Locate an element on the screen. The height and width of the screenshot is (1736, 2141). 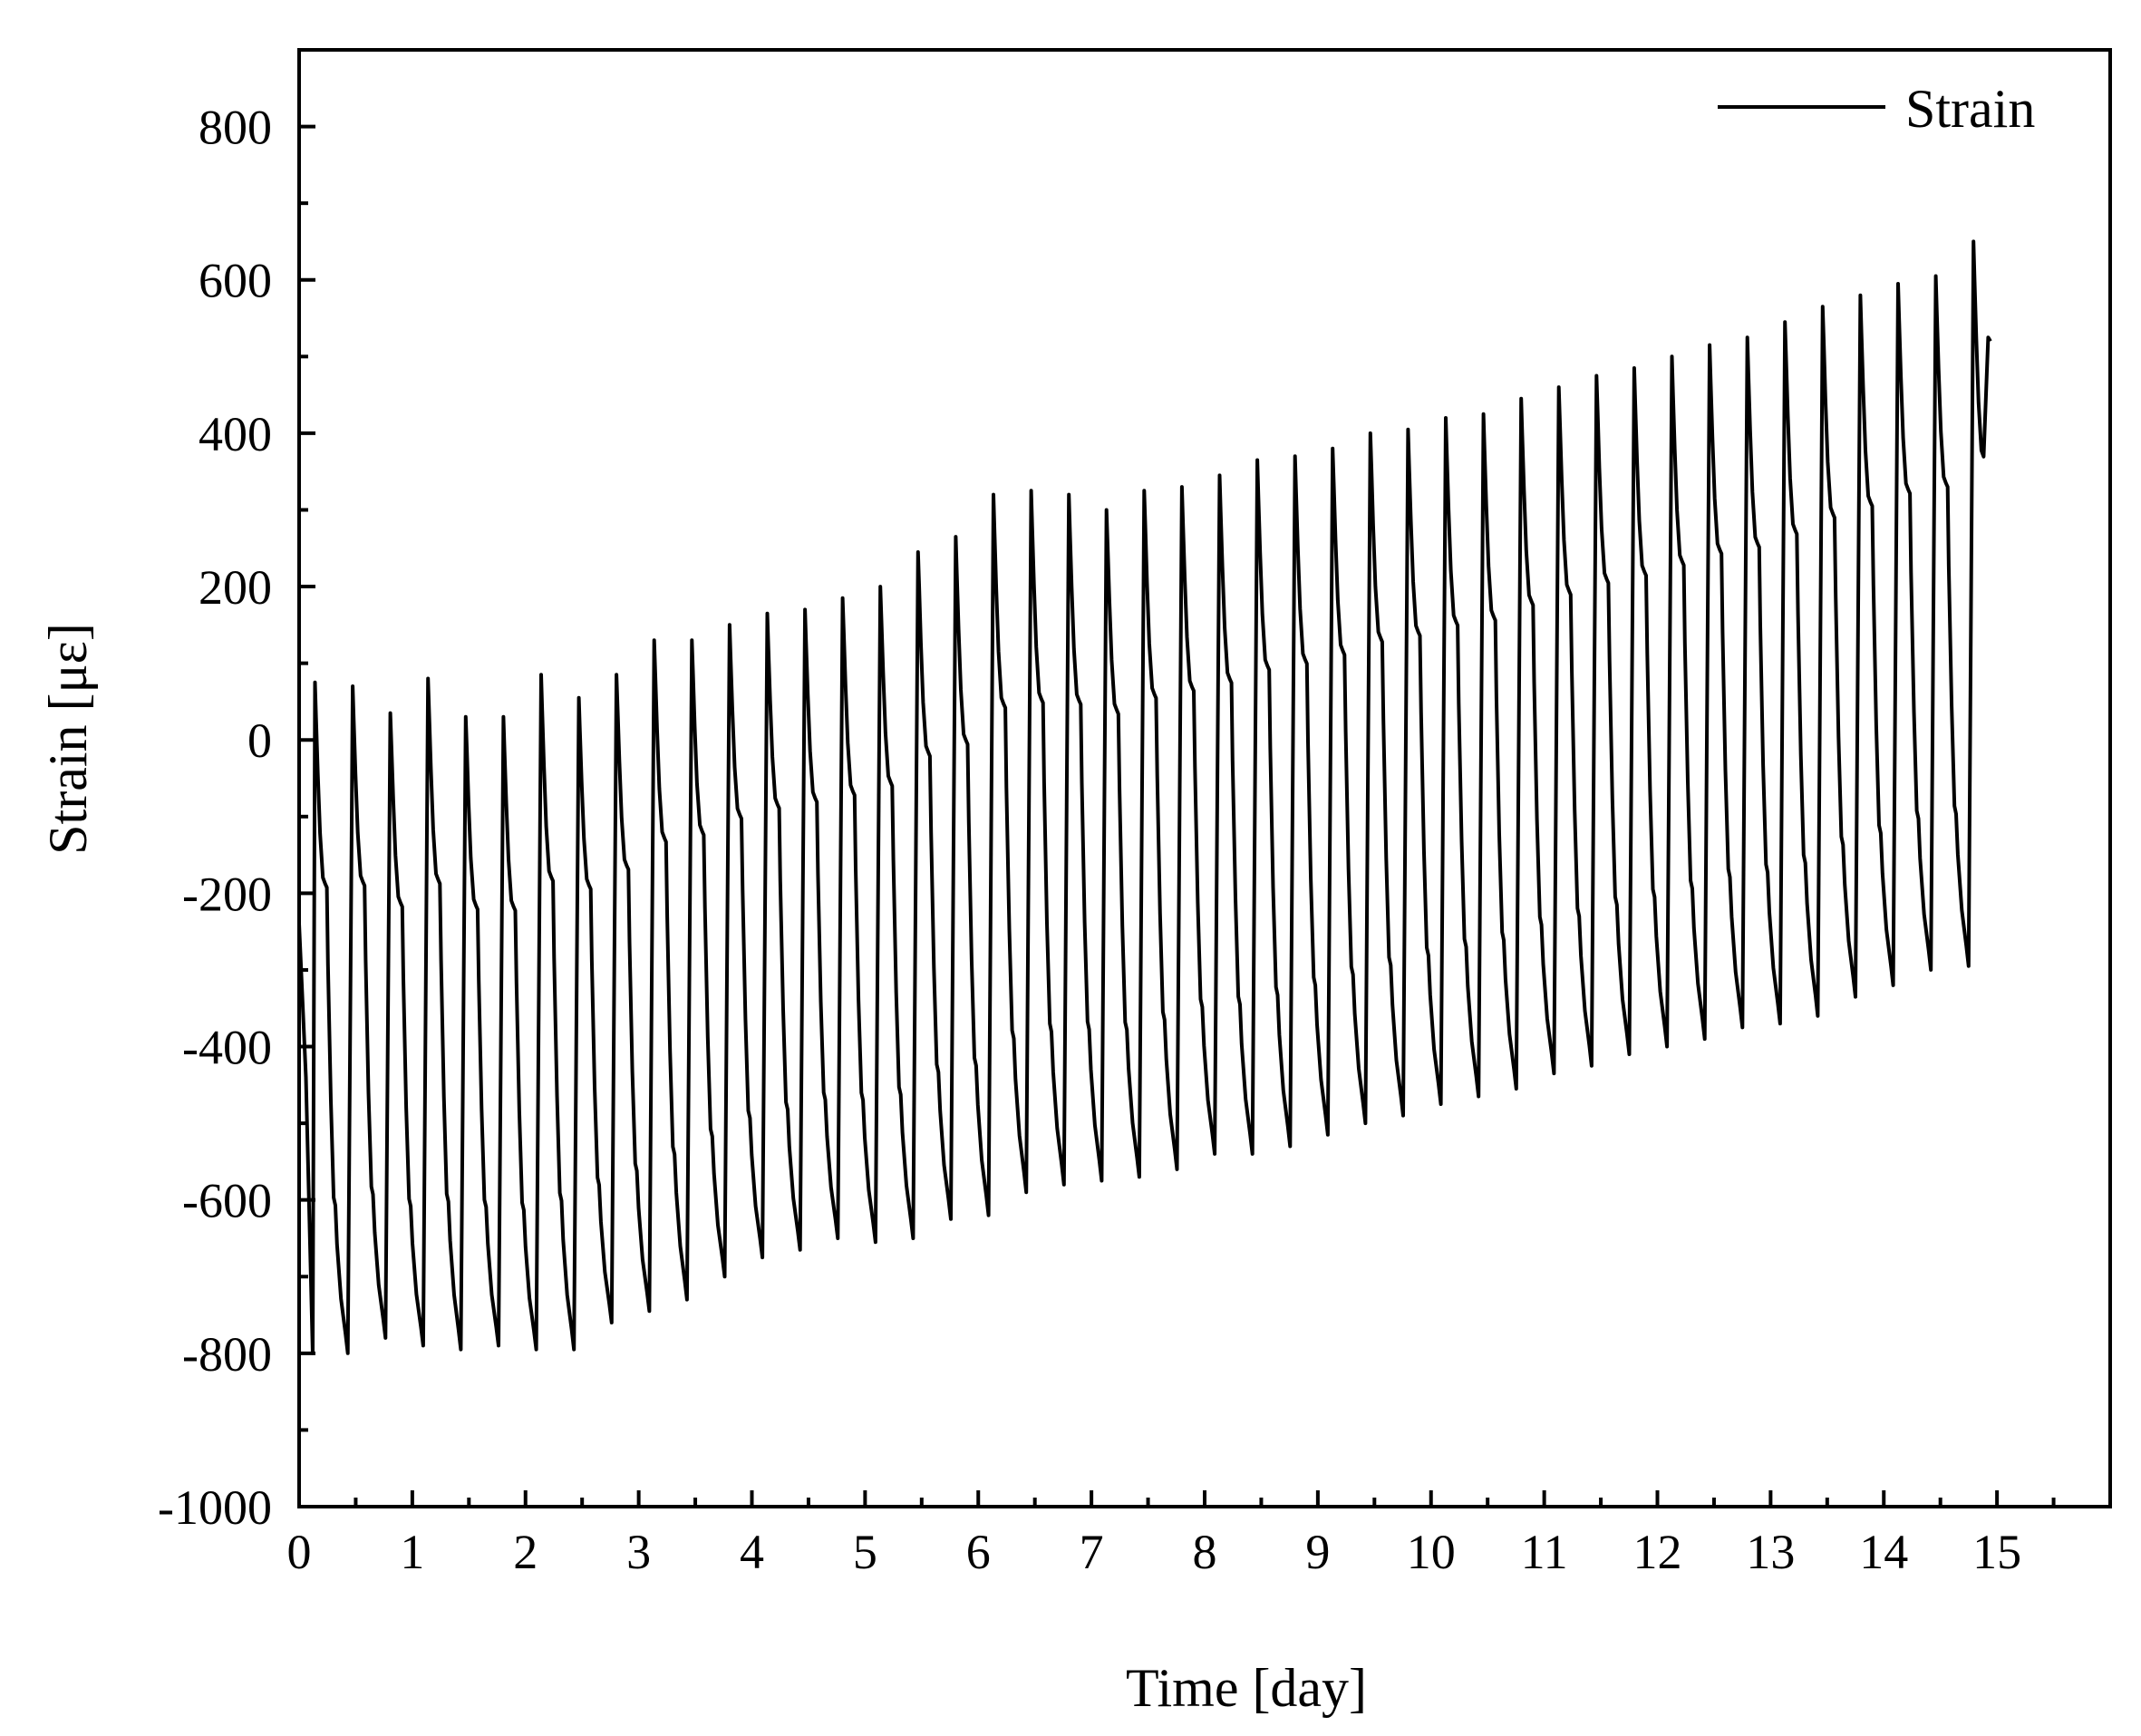
y-axis-ticks: -1000 -800 -600 -400 -200 0 200 400 600 800 is located at coordinates (237, 791).